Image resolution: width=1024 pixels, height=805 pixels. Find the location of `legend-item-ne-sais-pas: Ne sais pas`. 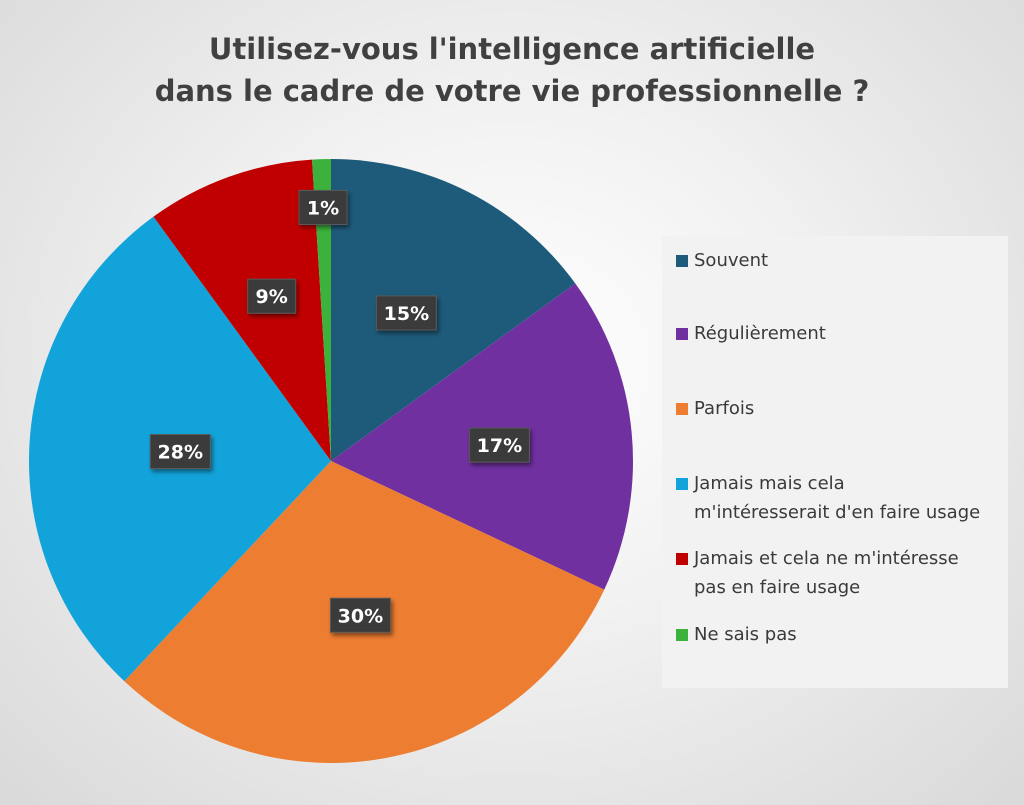

legend-item-ne-sais-pas: Ne sais pas is located at coordinates (845, 634).